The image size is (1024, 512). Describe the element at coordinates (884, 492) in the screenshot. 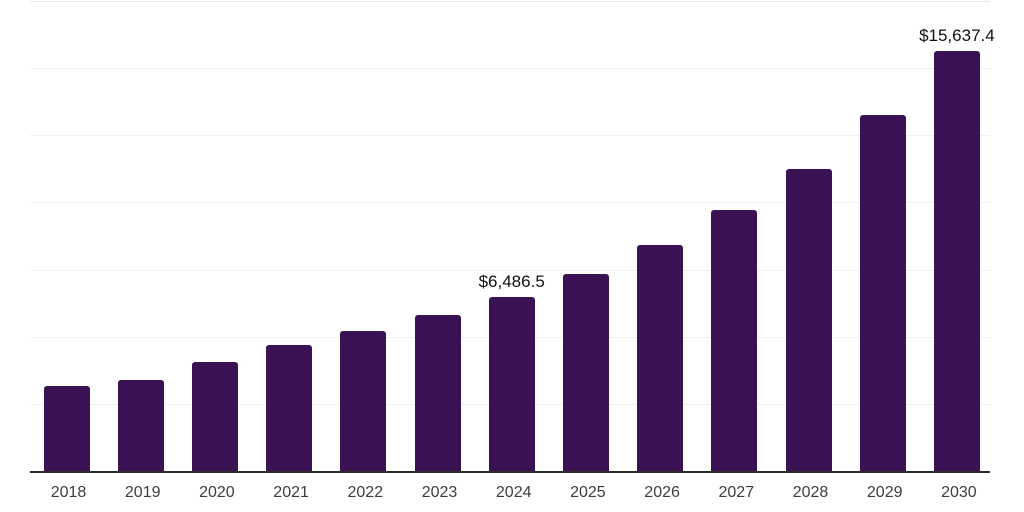

I see `x-axis-tick-label: 2029` at that location.